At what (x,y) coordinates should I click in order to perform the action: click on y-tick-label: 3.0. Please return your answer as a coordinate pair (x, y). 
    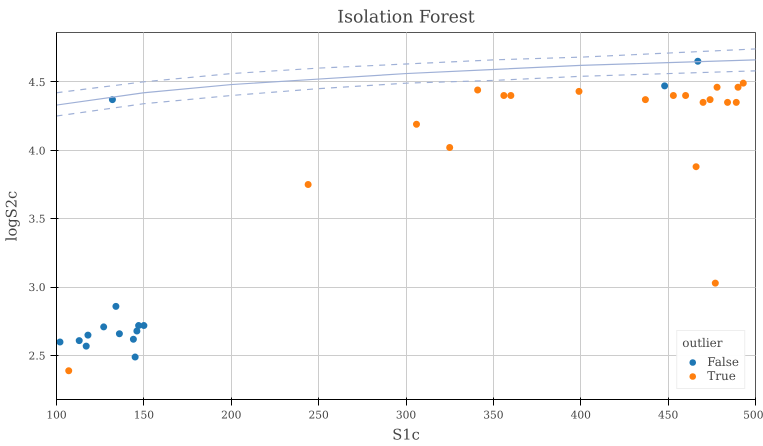
    Looking at the image, I should click on (37, 287).